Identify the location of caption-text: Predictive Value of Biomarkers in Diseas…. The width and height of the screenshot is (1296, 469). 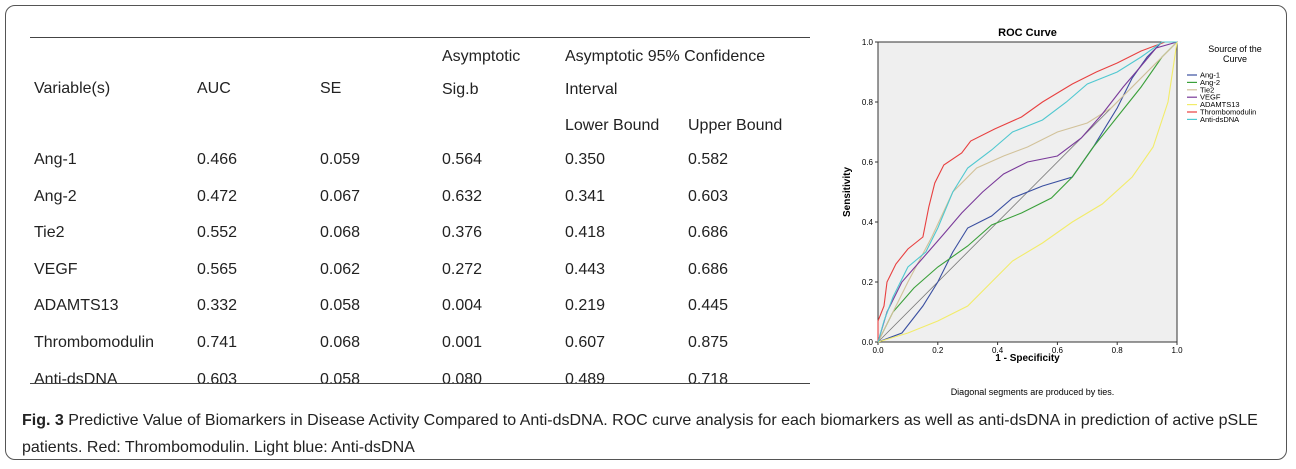
(640, 434).